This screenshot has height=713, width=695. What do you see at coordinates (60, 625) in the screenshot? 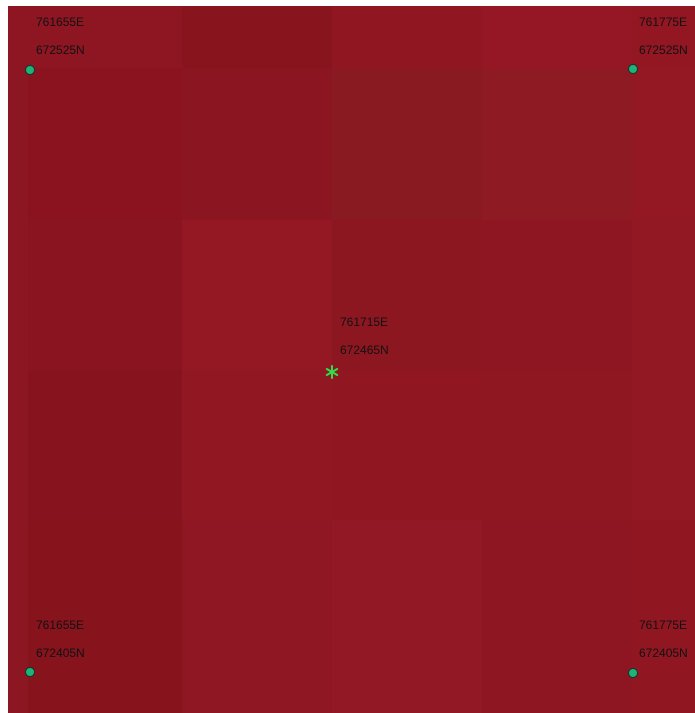
I see `corner-easting-label-bottom-left: 761655E` at bounding box center [60, 625].